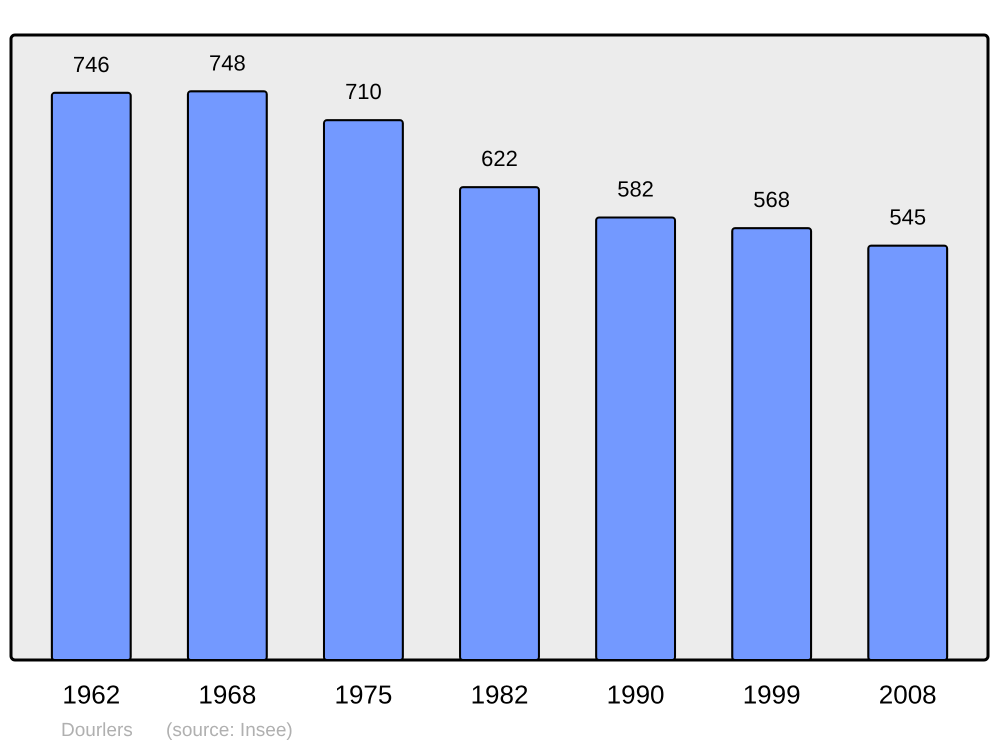 Image resolution: width=1000 pixels, height=747 pixels. I want to click on x-tick-label: 2008, so click(907, 695).